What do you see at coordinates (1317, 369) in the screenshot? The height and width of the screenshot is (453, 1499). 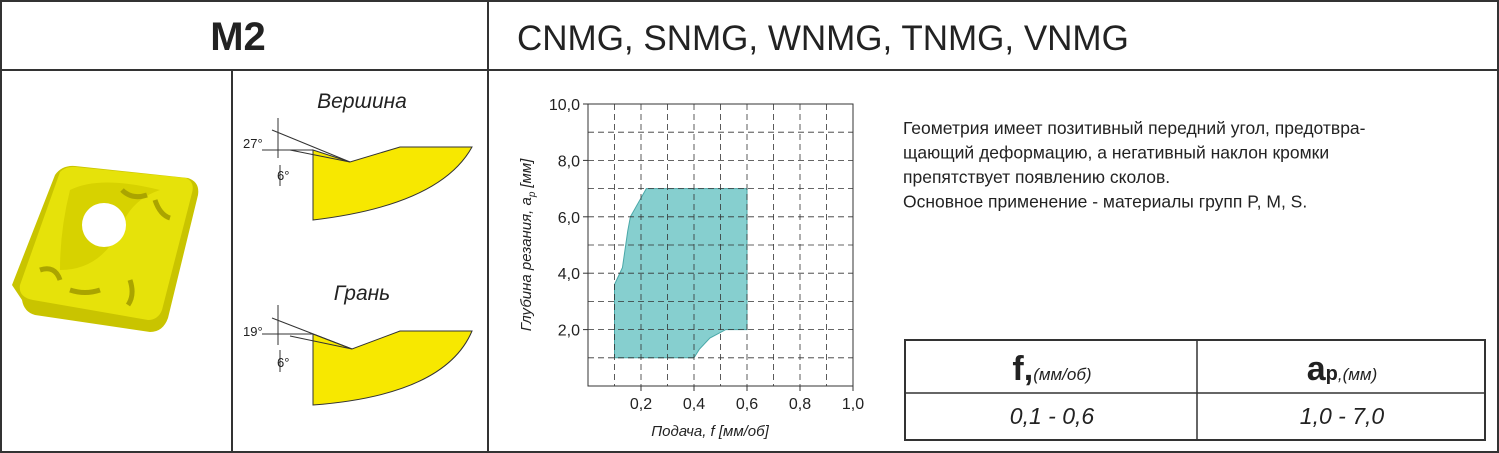 I see `header-main: a` at bounding box center [1317, 369].